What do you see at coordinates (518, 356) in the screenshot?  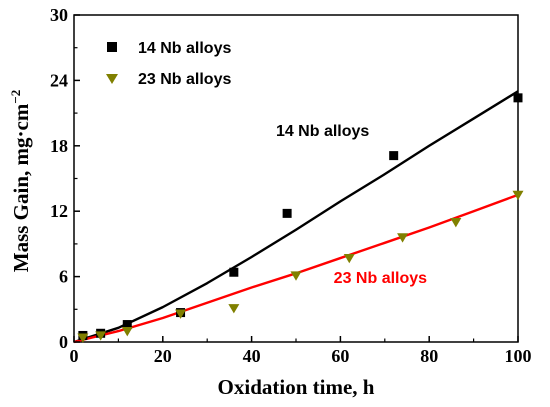 I see `x-tick-label: 100` at bounding box center [518, 356].